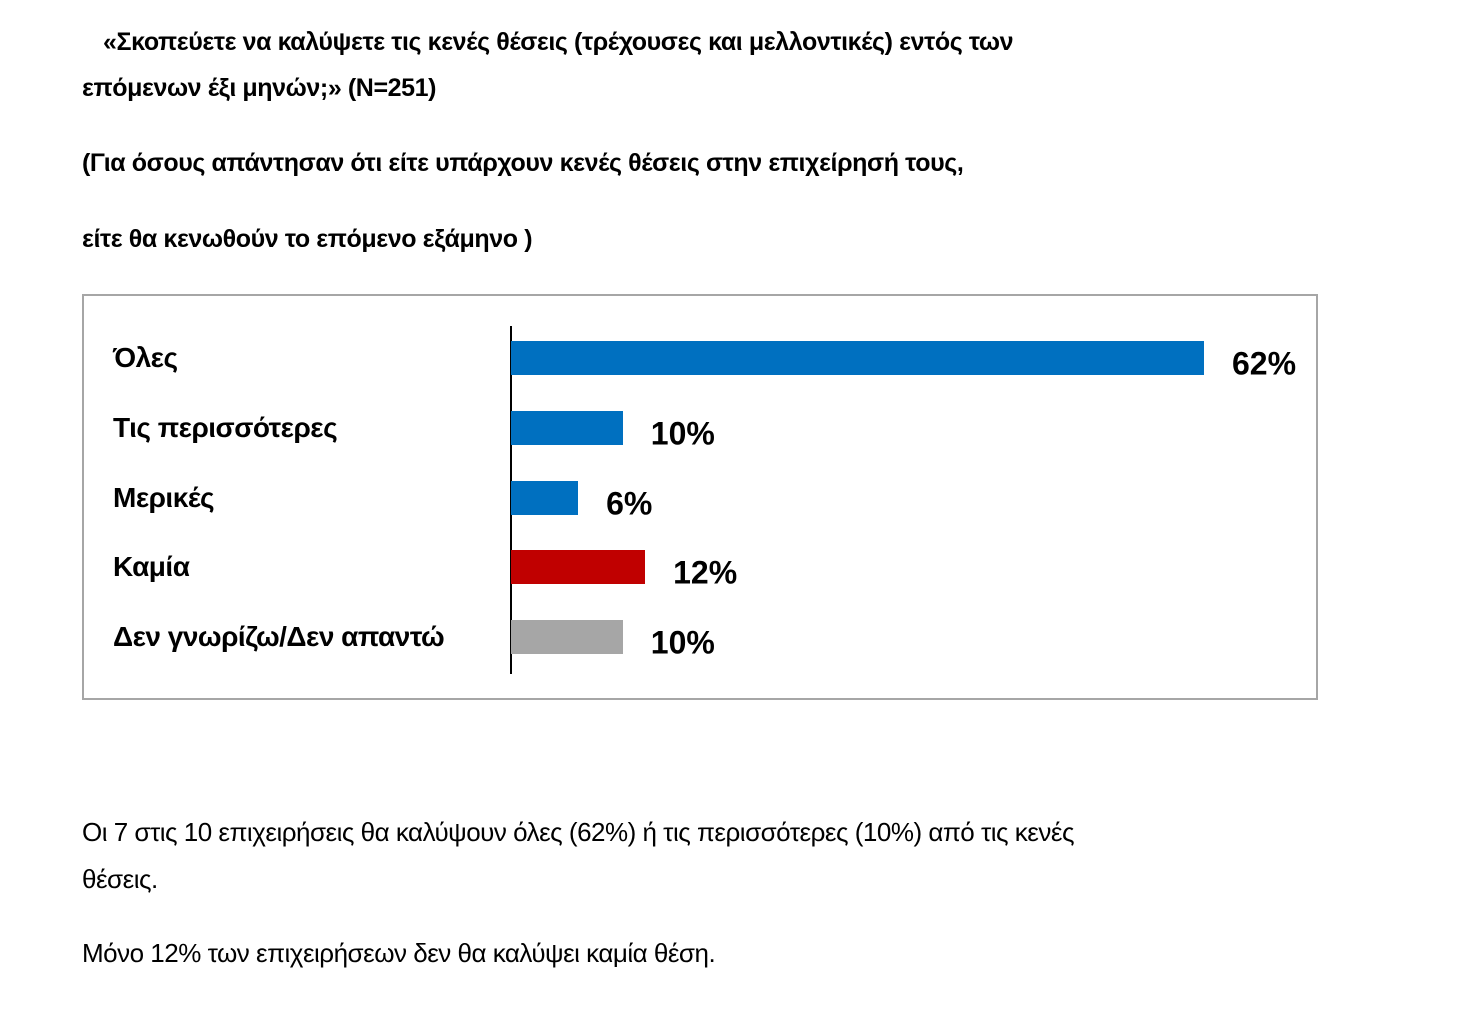 This screenshot has height=1024, width=1458. What do you see at coordinates (164, 497) in the screenshot?
I see `category-label: Μερικές` at bounding box center [164, 497].